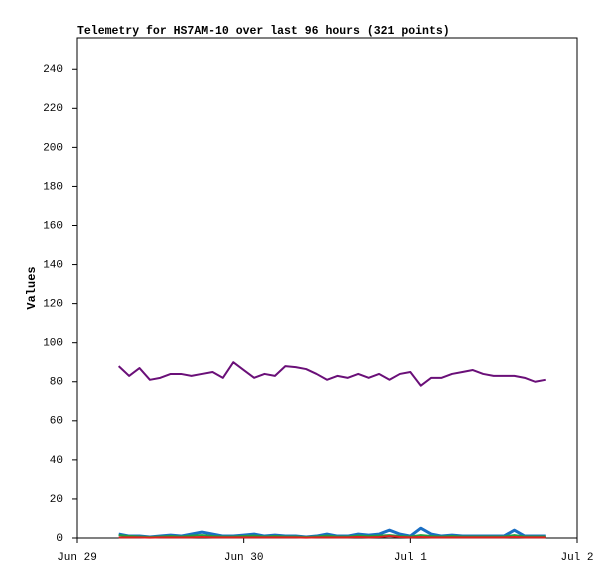  What do you see at coordinates (53, 148) in the screenshot?
I see `y-tick-label: 200` at bounding box center [53, 148].